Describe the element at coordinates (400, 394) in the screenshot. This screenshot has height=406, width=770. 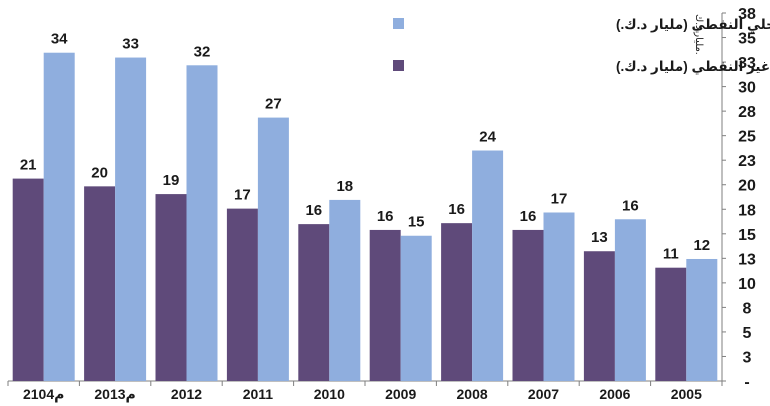
I see `x-tick-label: 2009` at that location.